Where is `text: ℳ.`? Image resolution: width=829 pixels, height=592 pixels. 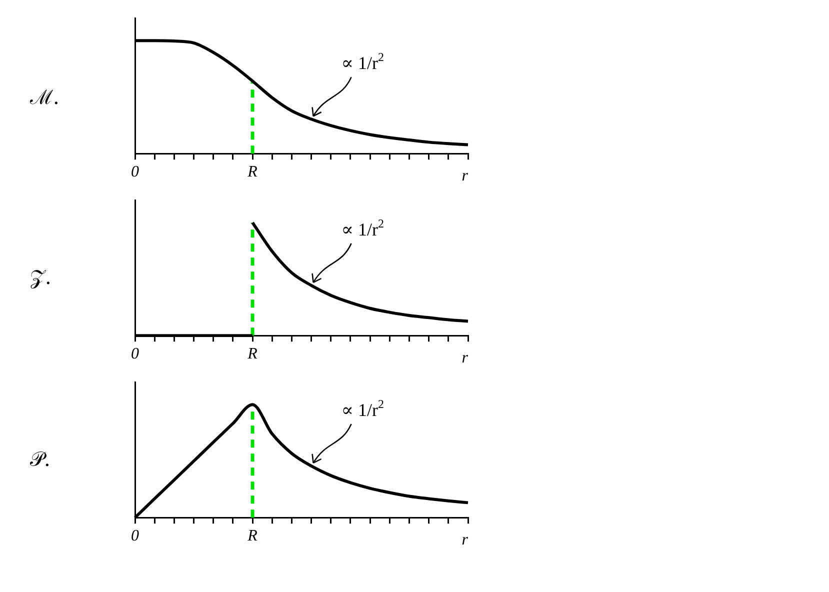 text: ℳ. is located at coordinates (45, 97).